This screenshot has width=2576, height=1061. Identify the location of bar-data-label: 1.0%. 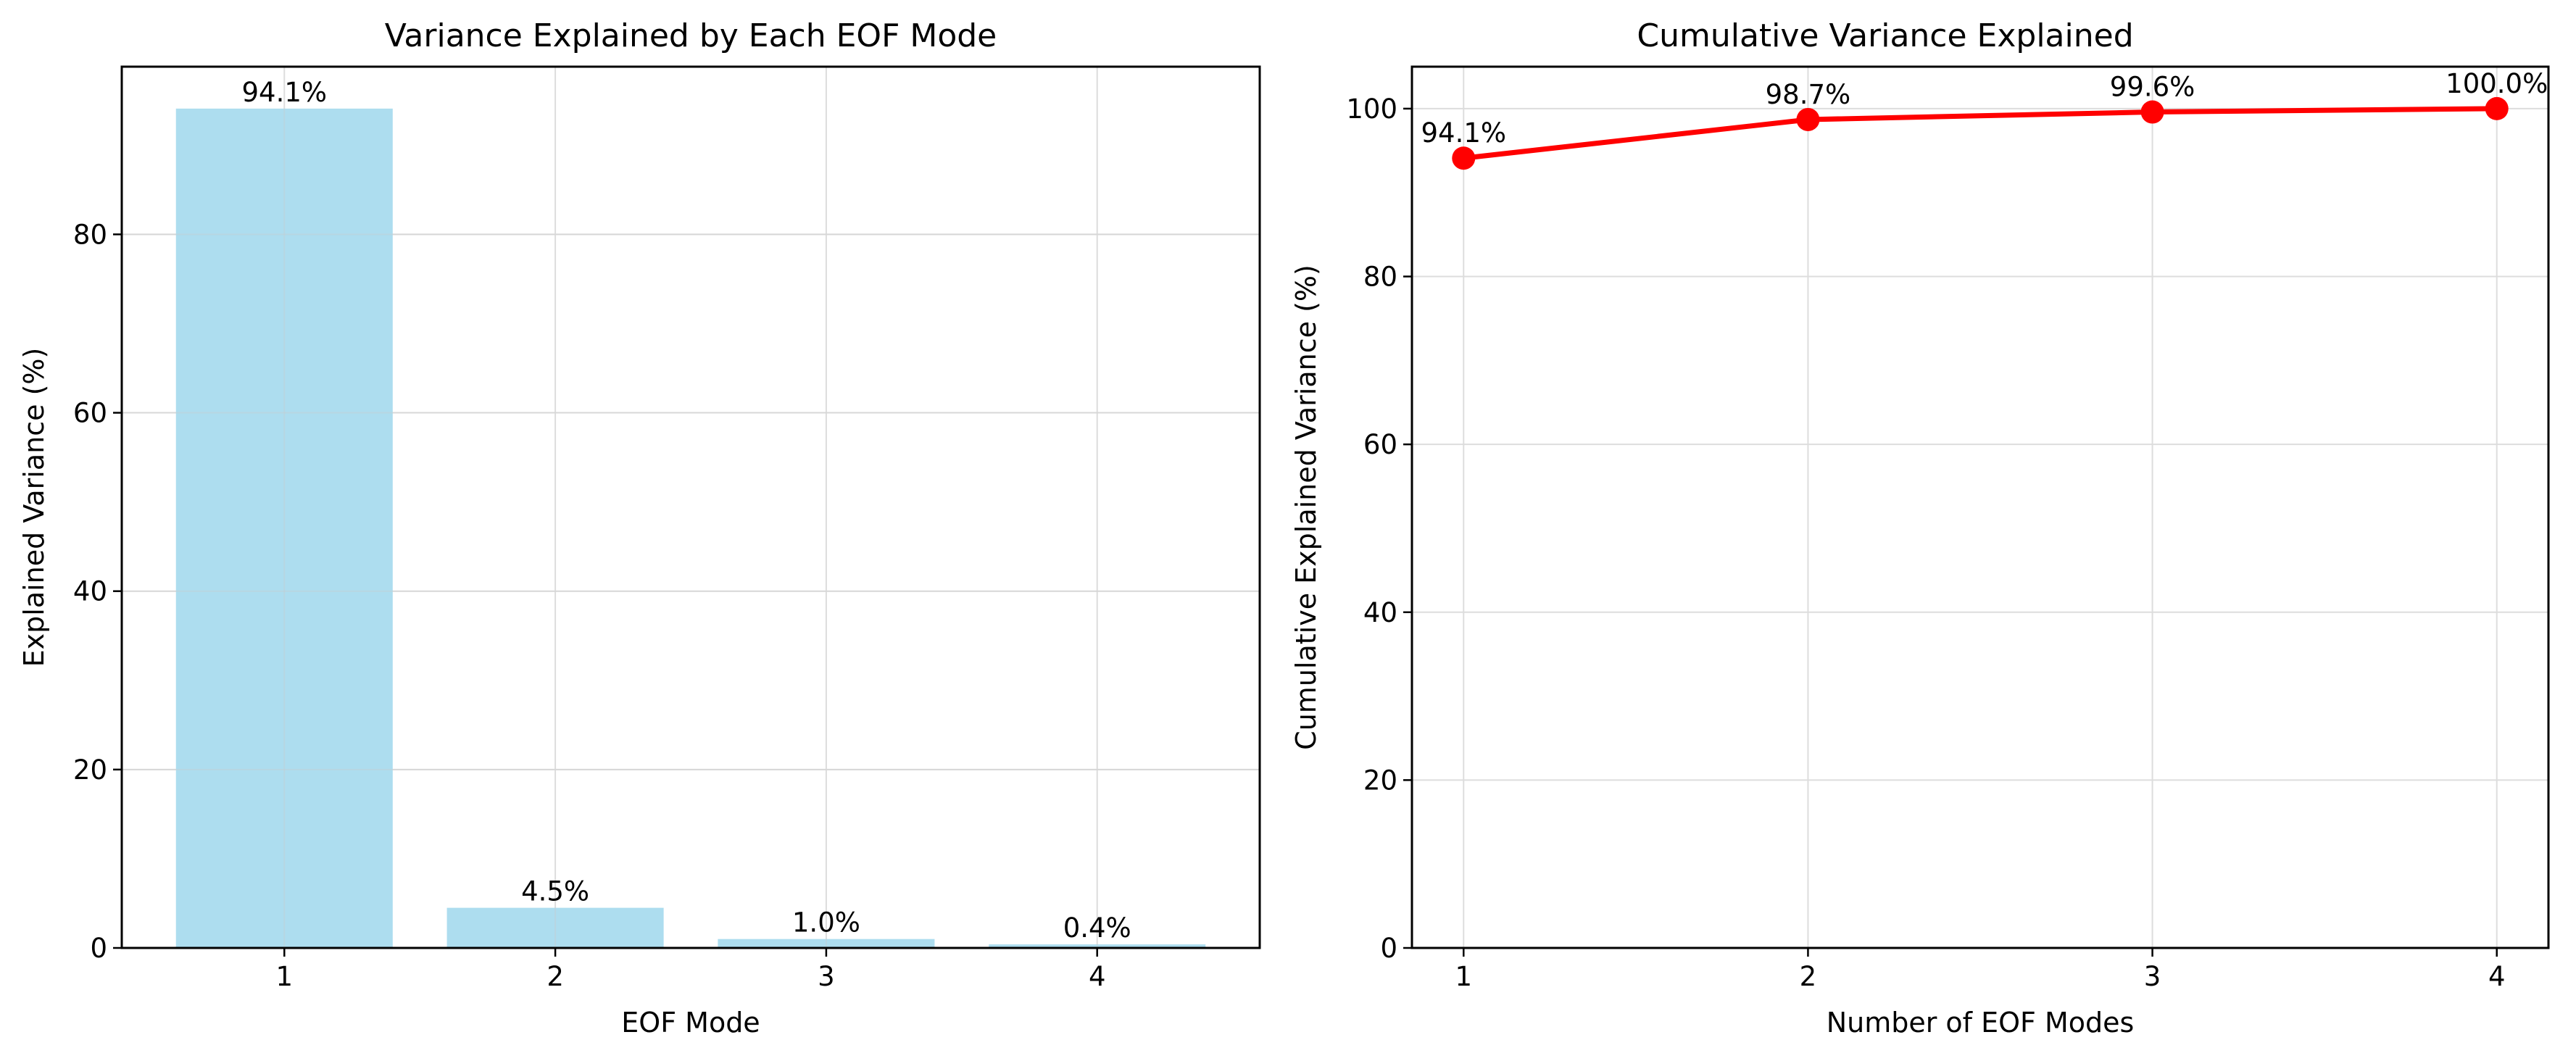
(826, 923).